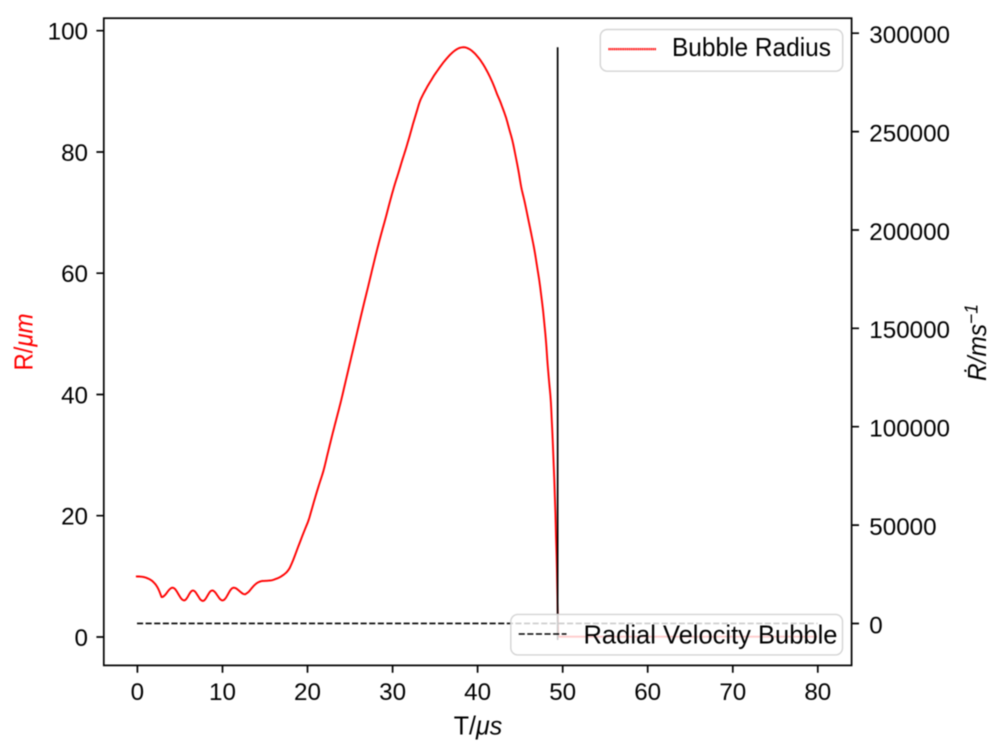 Image resolution: width=1000 pixels, height=753 pixels. What do you see at coordinates (902, 527) in the screenshot?
I see `svg-text: 50000` at bounding box center [902, 527].